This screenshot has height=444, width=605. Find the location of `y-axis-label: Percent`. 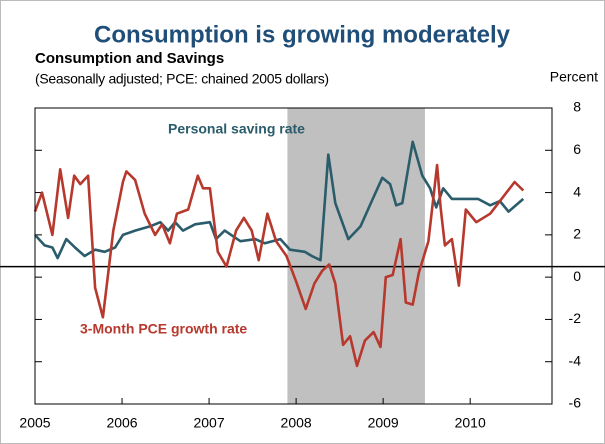

y-axis-label: Percent is located at coordinates (574, 77).